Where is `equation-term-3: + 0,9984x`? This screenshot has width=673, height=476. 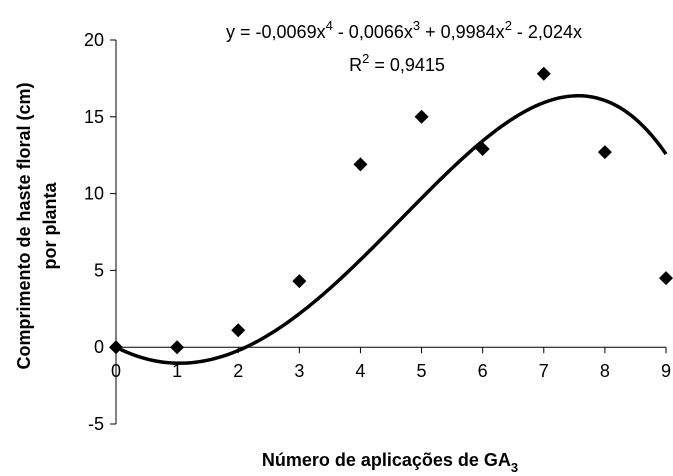 equation-term-3: + 0,9984x is located at coordinates (462, 32).